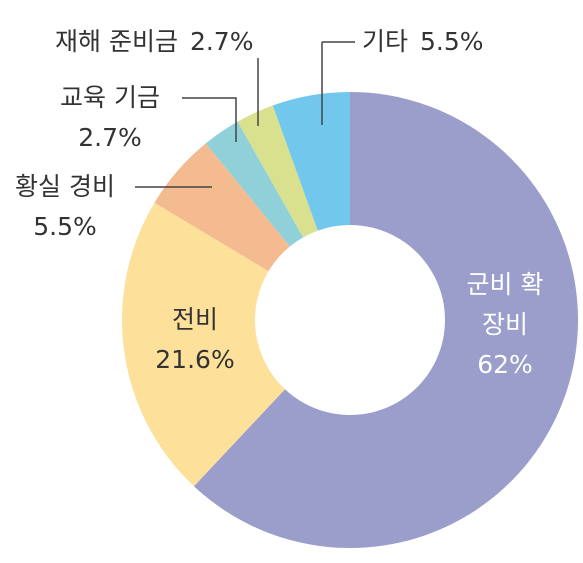 The width and height of the screenshot is (583, 563). Describe the element at coordinates (110, 118) in the screenshot. I see `slice-label: 교육 기금 2.7%` at that location.